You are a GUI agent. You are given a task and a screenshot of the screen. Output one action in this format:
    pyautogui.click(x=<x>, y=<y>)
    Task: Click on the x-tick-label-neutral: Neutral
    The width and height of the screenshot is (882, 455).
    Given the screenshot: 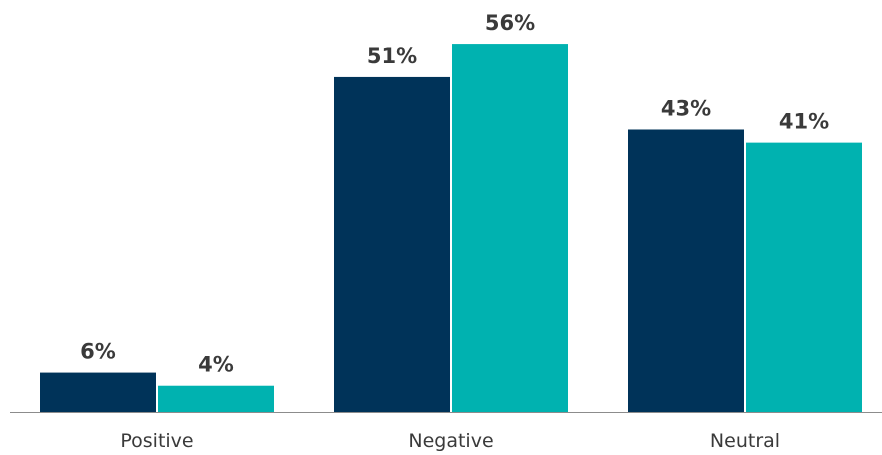 What is the action you would take?
    pyautogui.click(x=745, y=441)
    